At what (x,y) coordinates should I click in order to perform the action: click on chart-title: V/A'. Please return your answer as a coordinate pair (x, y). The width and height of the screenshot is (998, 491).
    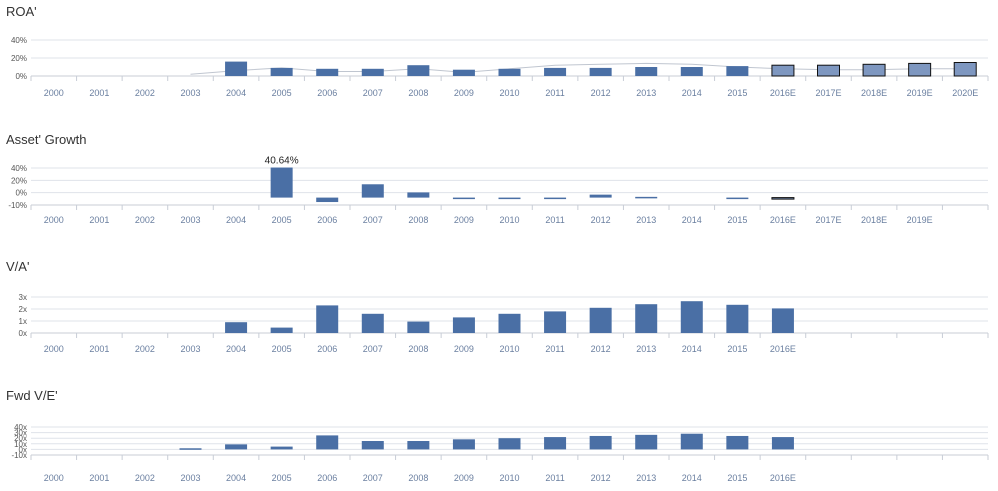
    Looking at the image, I should click on (17, 266).